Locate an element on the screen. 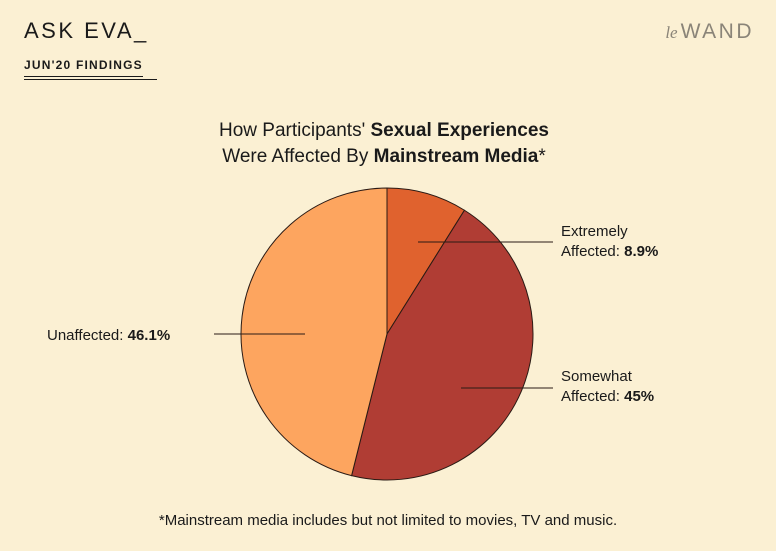 This screenshot has height=551, width=776. title-part-1: How Participants' is located at coordinates (295, 130).